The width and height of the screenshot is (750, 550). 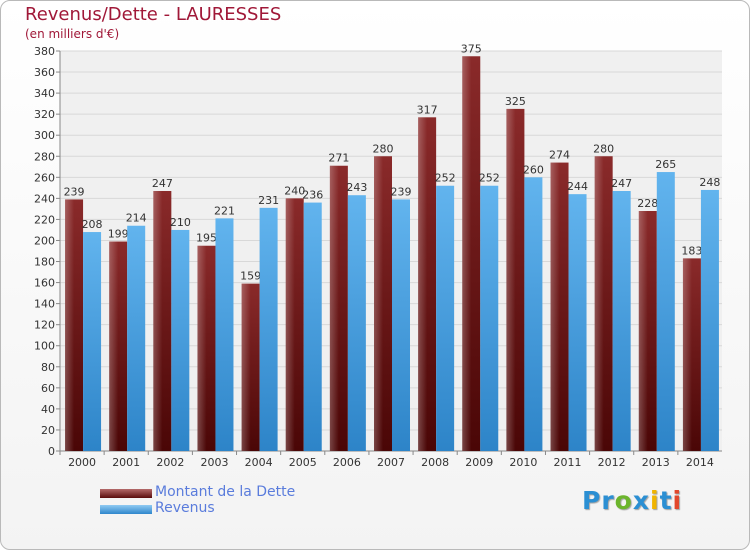 What do you see at coordinates (44, 325) in the screenshot?
I see `y-tick-label: 120` at bounding box center [44, 325].